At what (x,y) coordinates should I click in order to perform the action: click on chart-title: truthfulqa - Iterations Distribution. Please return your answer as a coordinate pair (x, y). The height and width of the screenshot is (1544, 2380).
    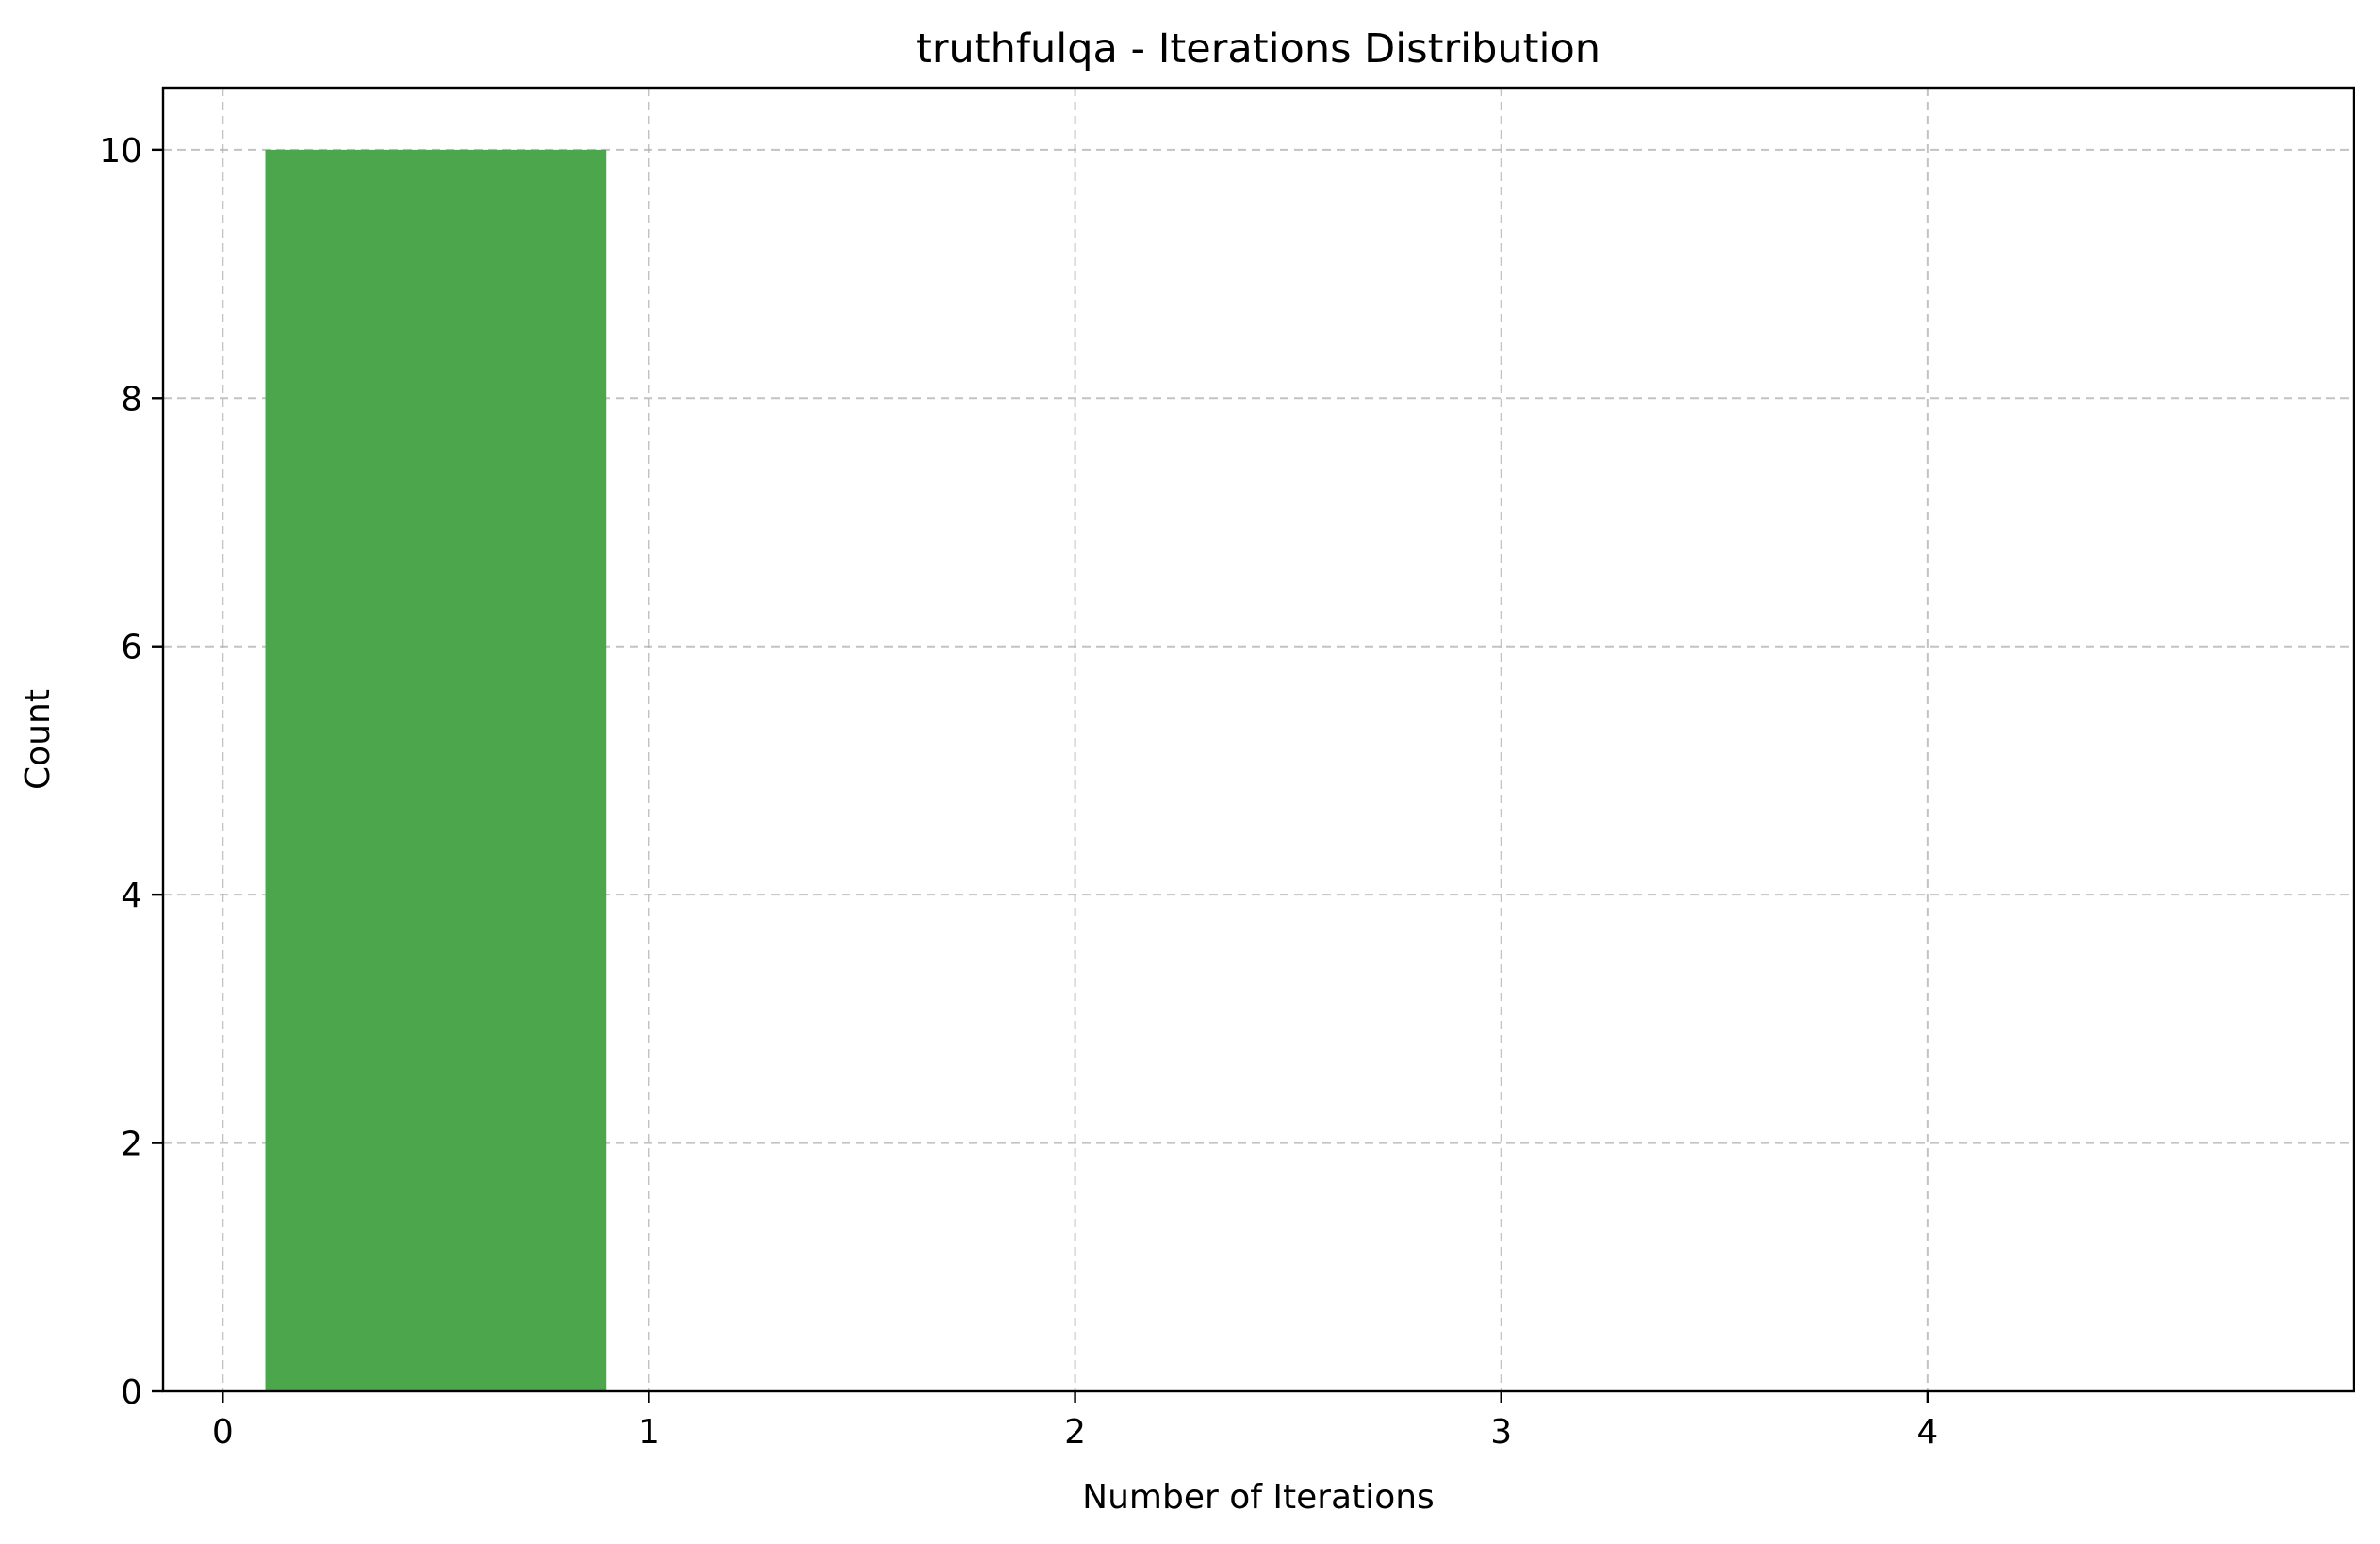
    Looking at the image, I should click on (1258, 49).